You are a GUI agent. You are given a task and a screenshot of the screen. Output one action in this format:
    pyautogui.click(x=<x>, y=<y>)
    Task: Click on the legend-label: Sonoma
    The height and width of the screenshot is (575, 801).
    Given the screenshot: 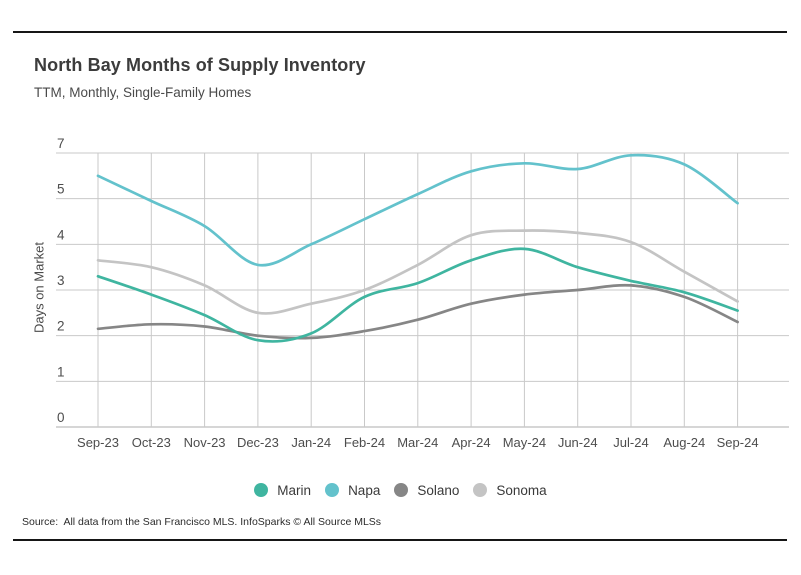 What is the action you would take?
    pyautogui.click(x=521, y=490)
    